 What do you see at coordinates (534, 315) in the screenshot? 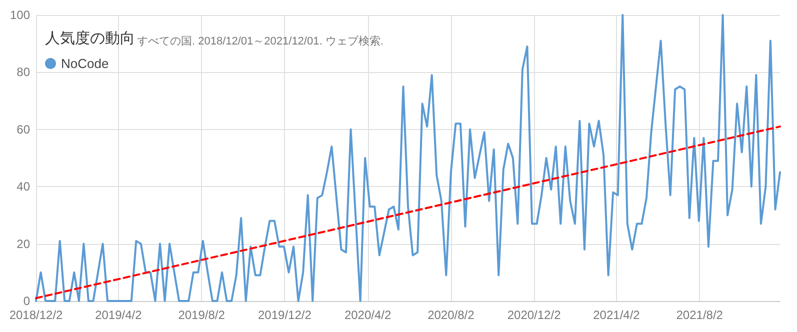
I see `x-tick-label: 2020/12/2` at bounding box center [534, 315].